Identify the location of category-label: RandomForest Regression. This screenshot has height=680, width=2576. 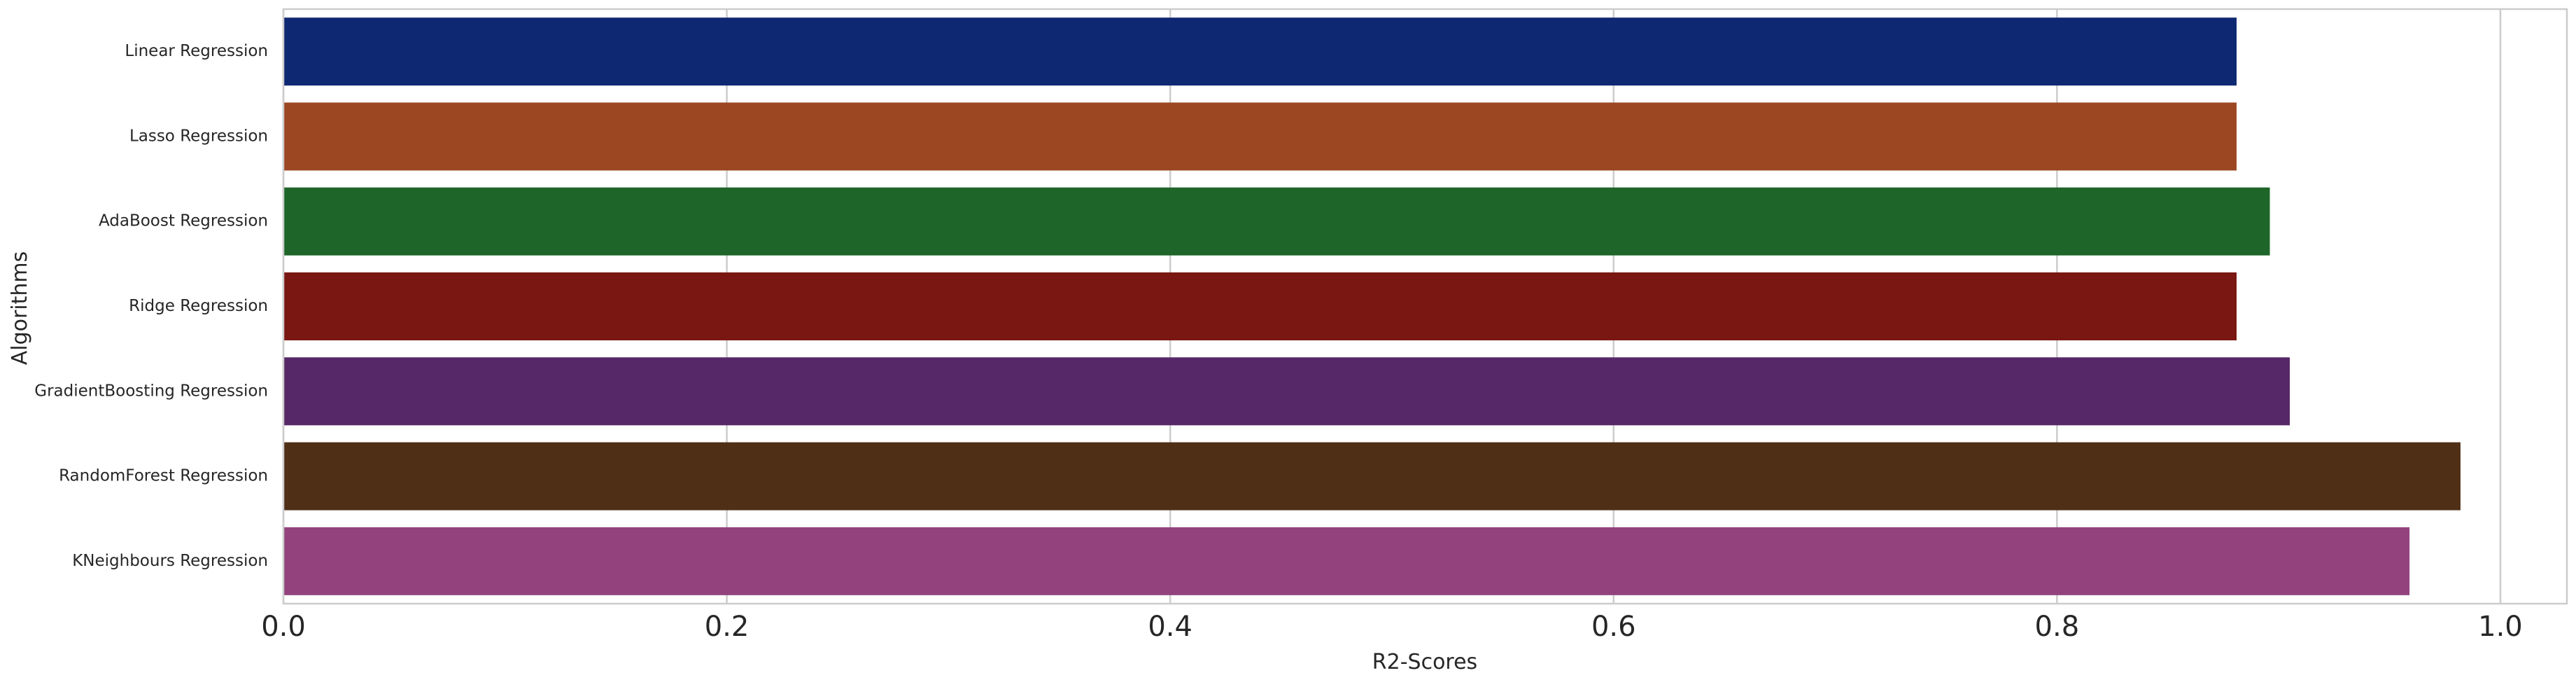
(163, 476).